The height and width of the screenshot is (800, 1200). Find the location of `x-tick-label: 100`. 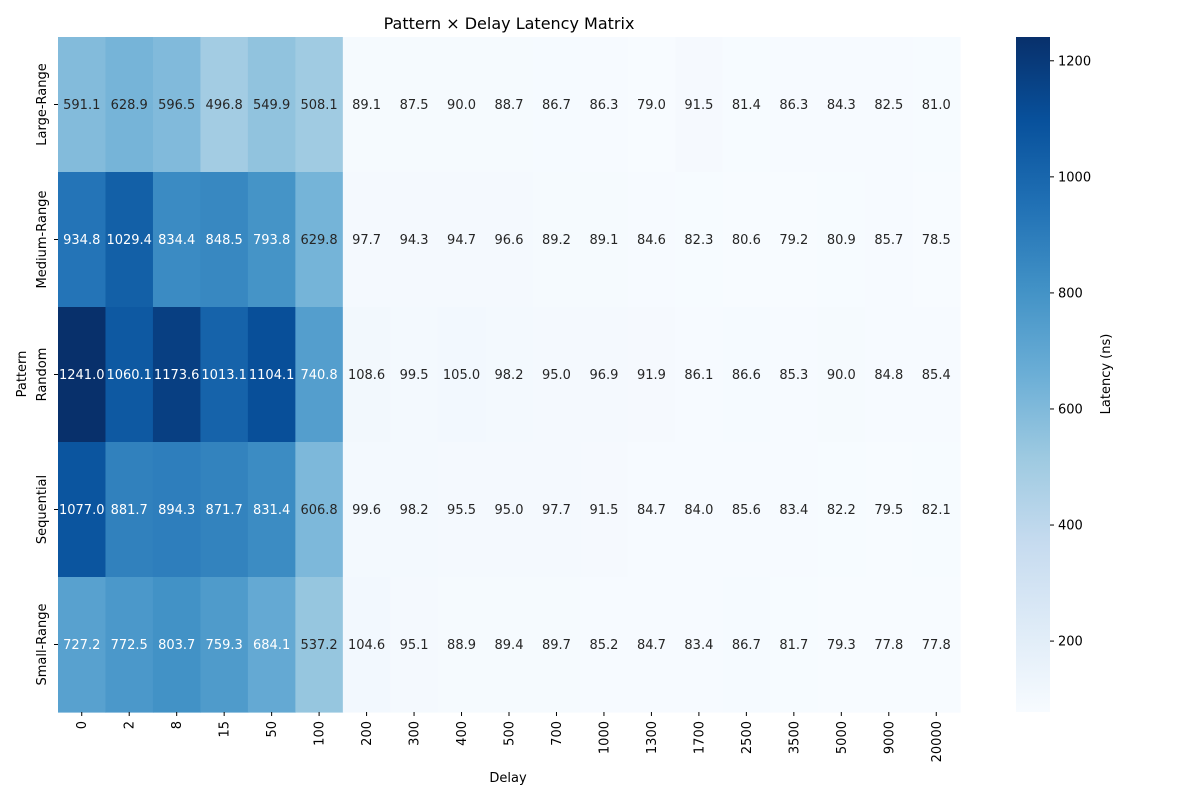

x-tick-label: 100 is located at coordinates (320, 733).